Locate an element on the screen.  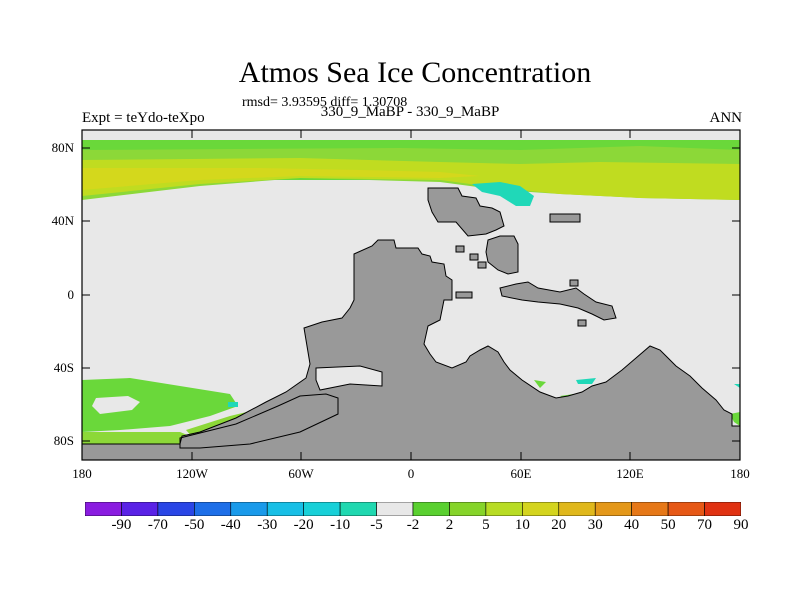
antarctic-cyan-east is located at coordinates (586, 381).